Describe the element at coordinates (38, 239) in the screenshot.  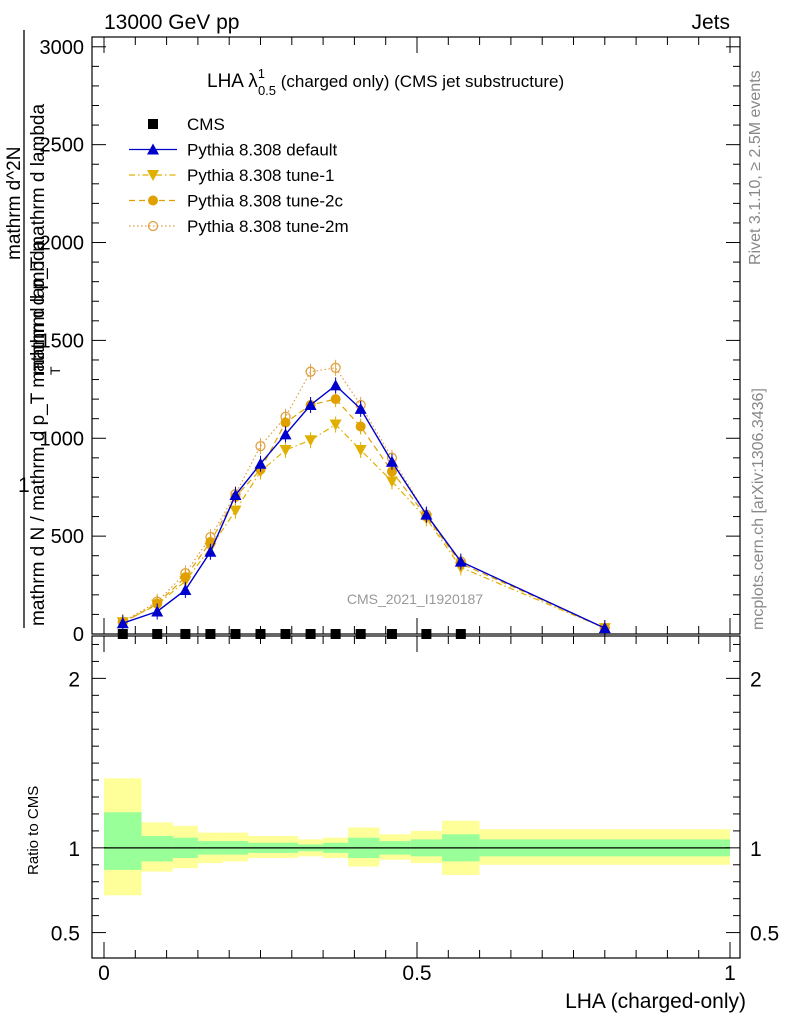
I see `ylabel-overlay-bottom: mathrm d p_T mathrm d lambda` at that location.